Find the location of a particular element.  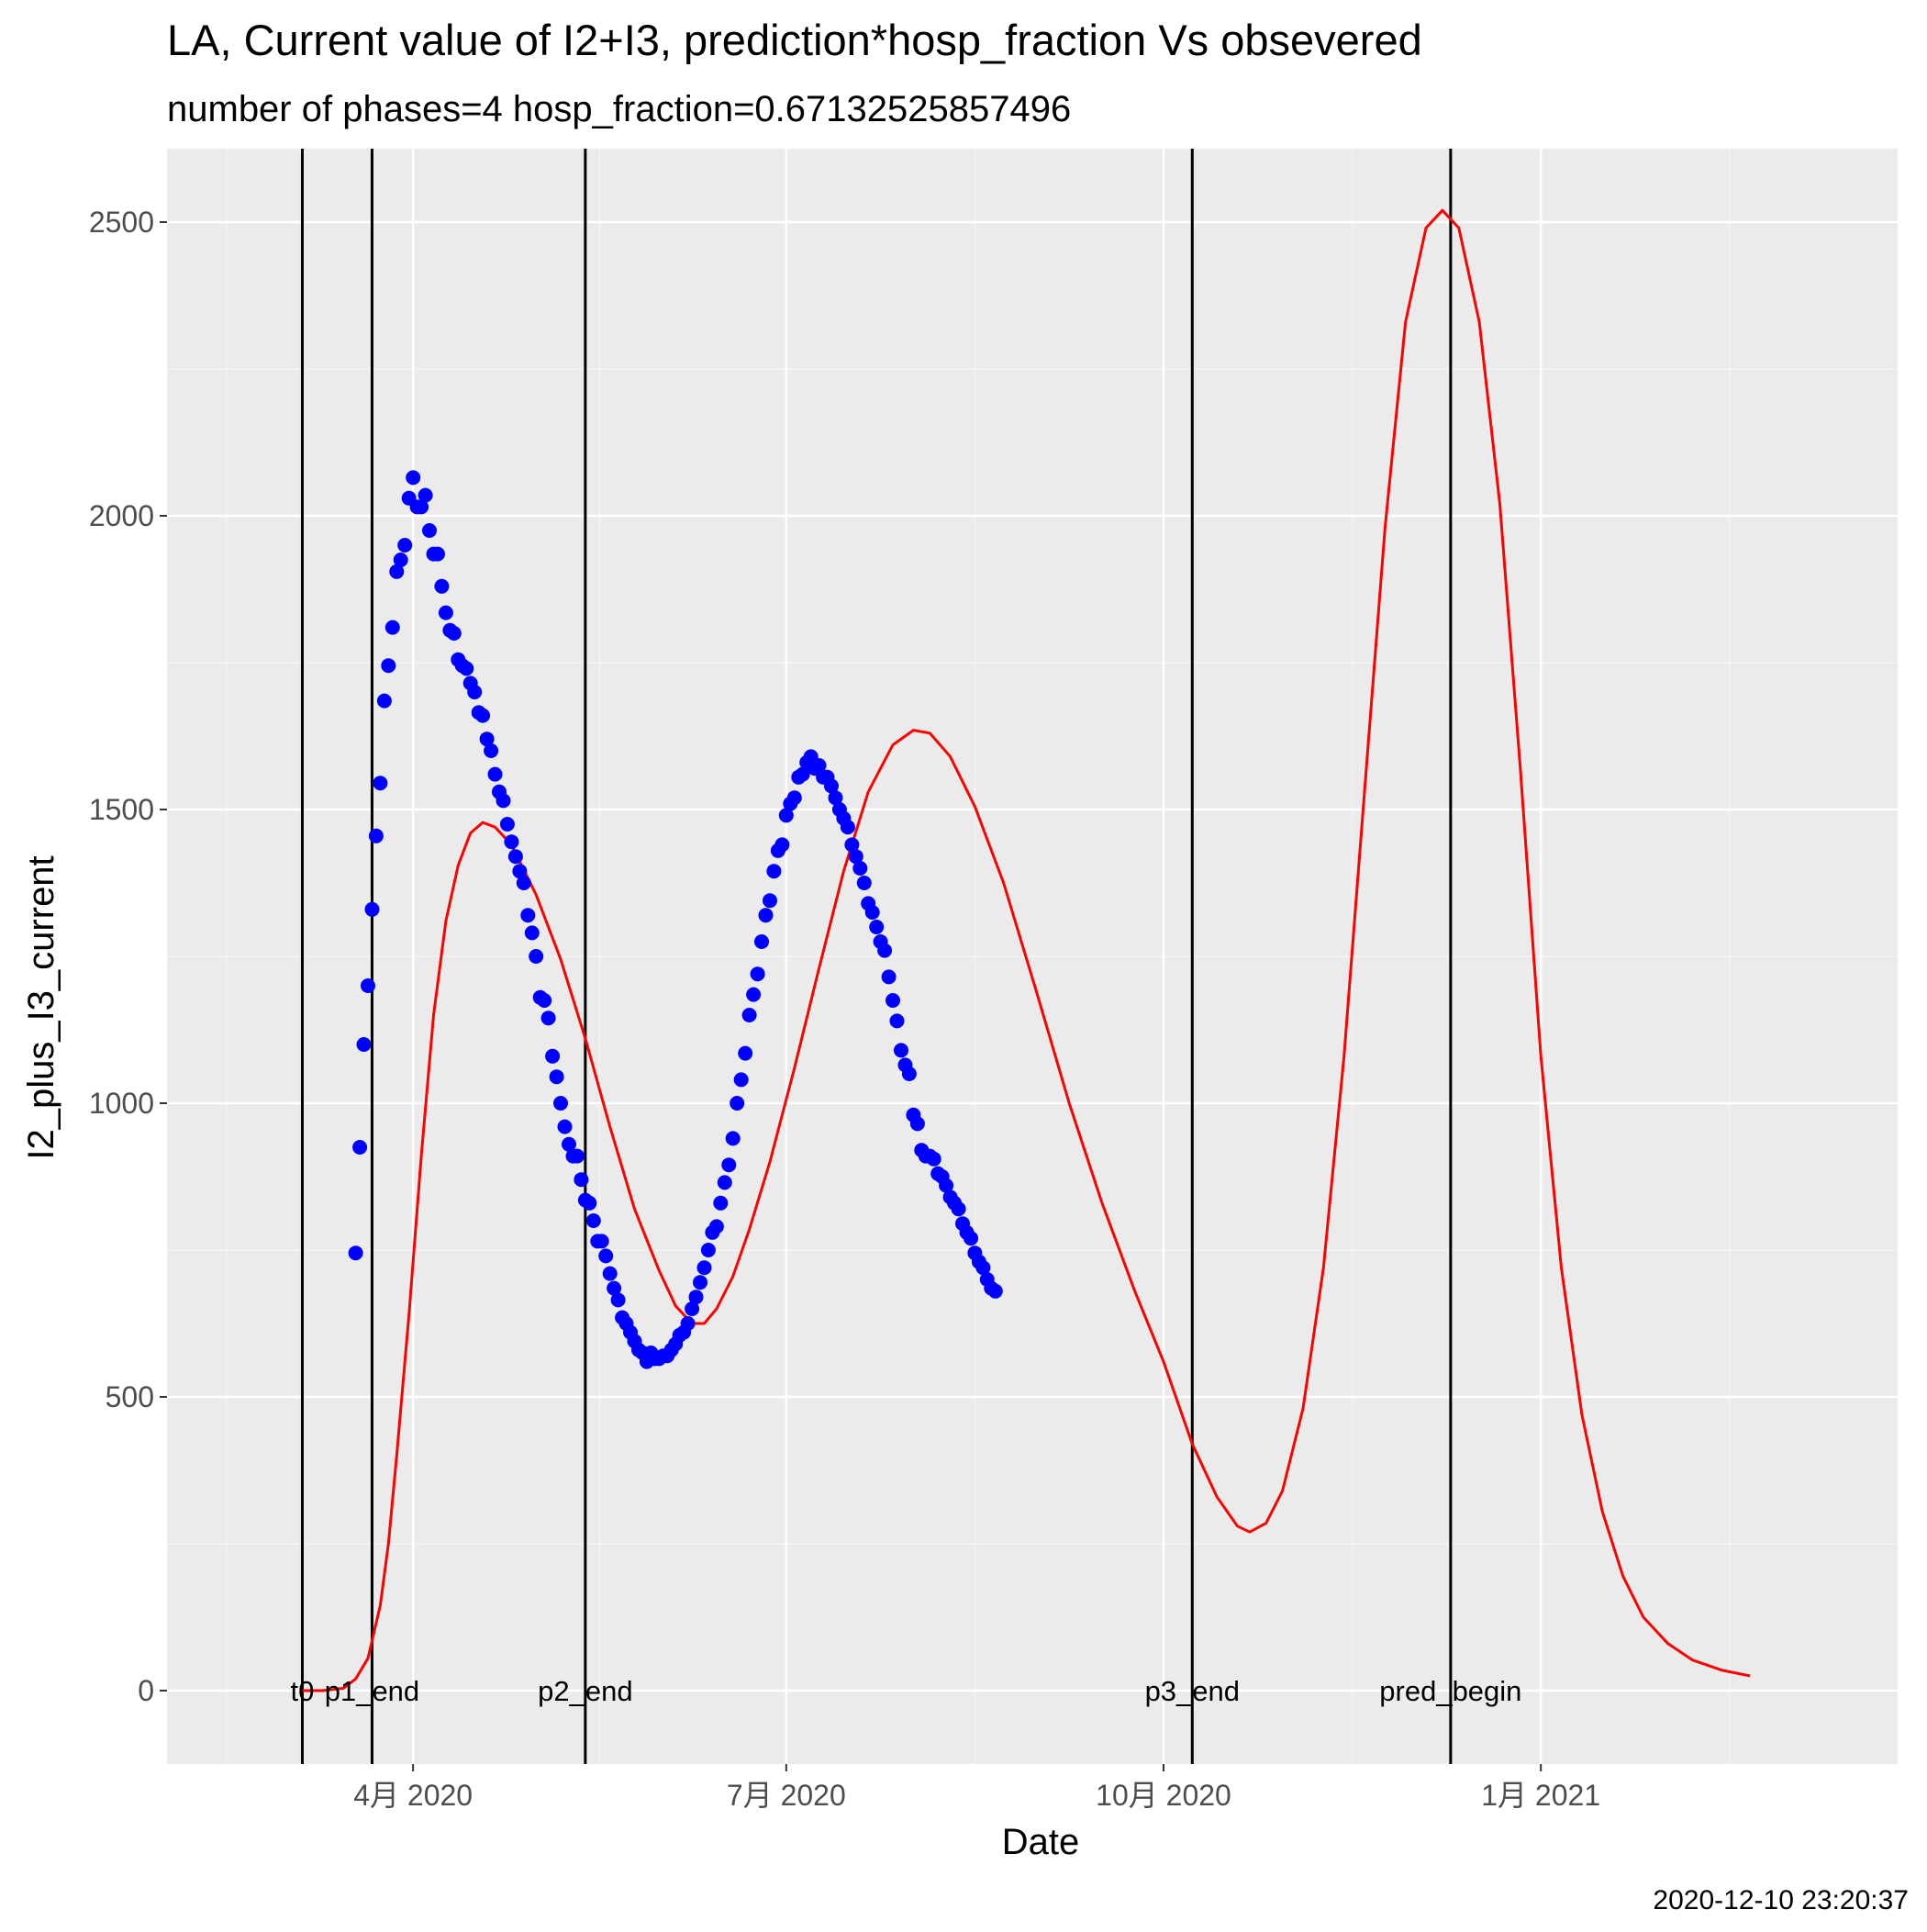

y-axis: 0 500 1000 1500 2000 2500 is located at coordinates (128, 956).